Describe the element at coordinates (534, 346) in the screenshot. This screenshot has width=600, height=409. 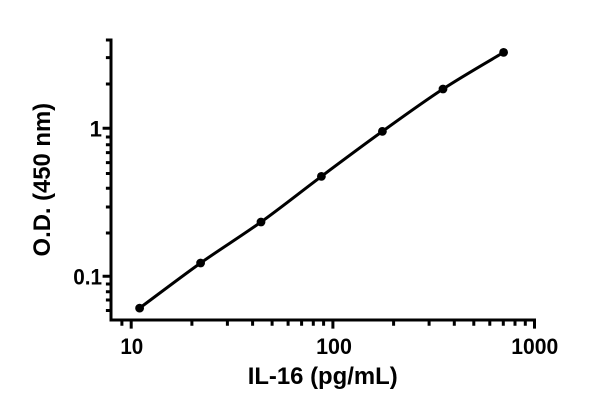
I see `svg-text: 1000` at that location.